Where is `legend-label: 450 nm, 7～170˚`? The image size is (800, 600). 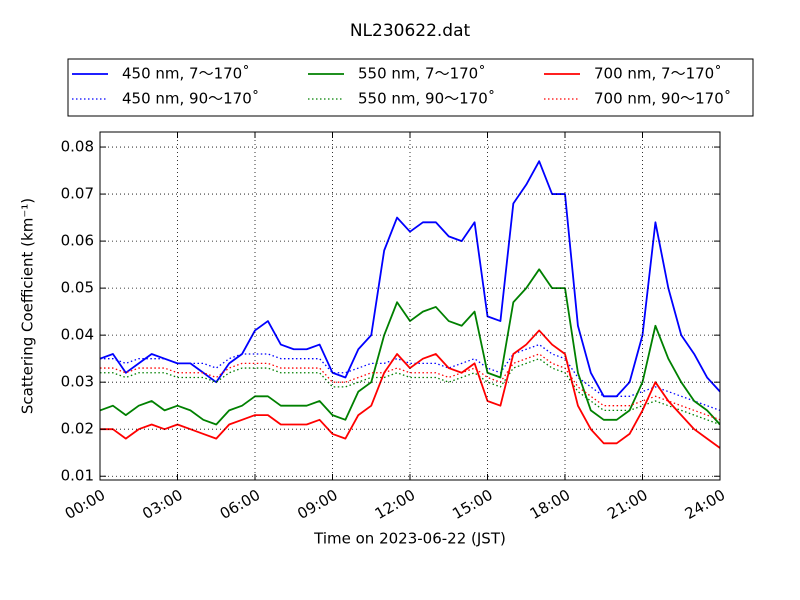
legend-label: 450 nm, 7～170˚ is located at coordinates (186, 74).